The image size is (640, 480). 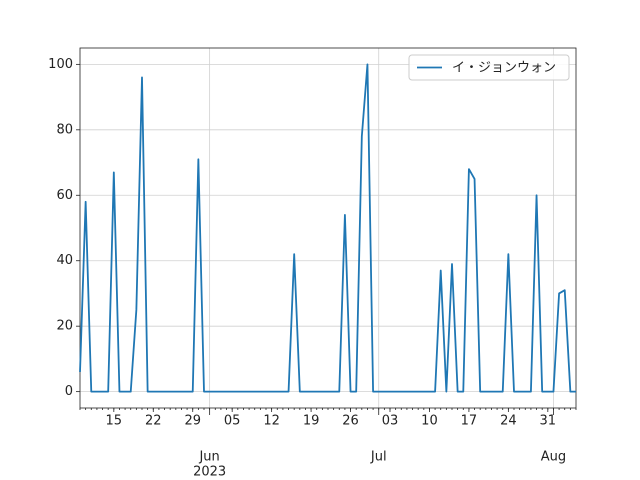 What do you see at coordinates (69, 391) in the screenshot?
I see `y-tick-label: 0` at bounding box center [69, 391].